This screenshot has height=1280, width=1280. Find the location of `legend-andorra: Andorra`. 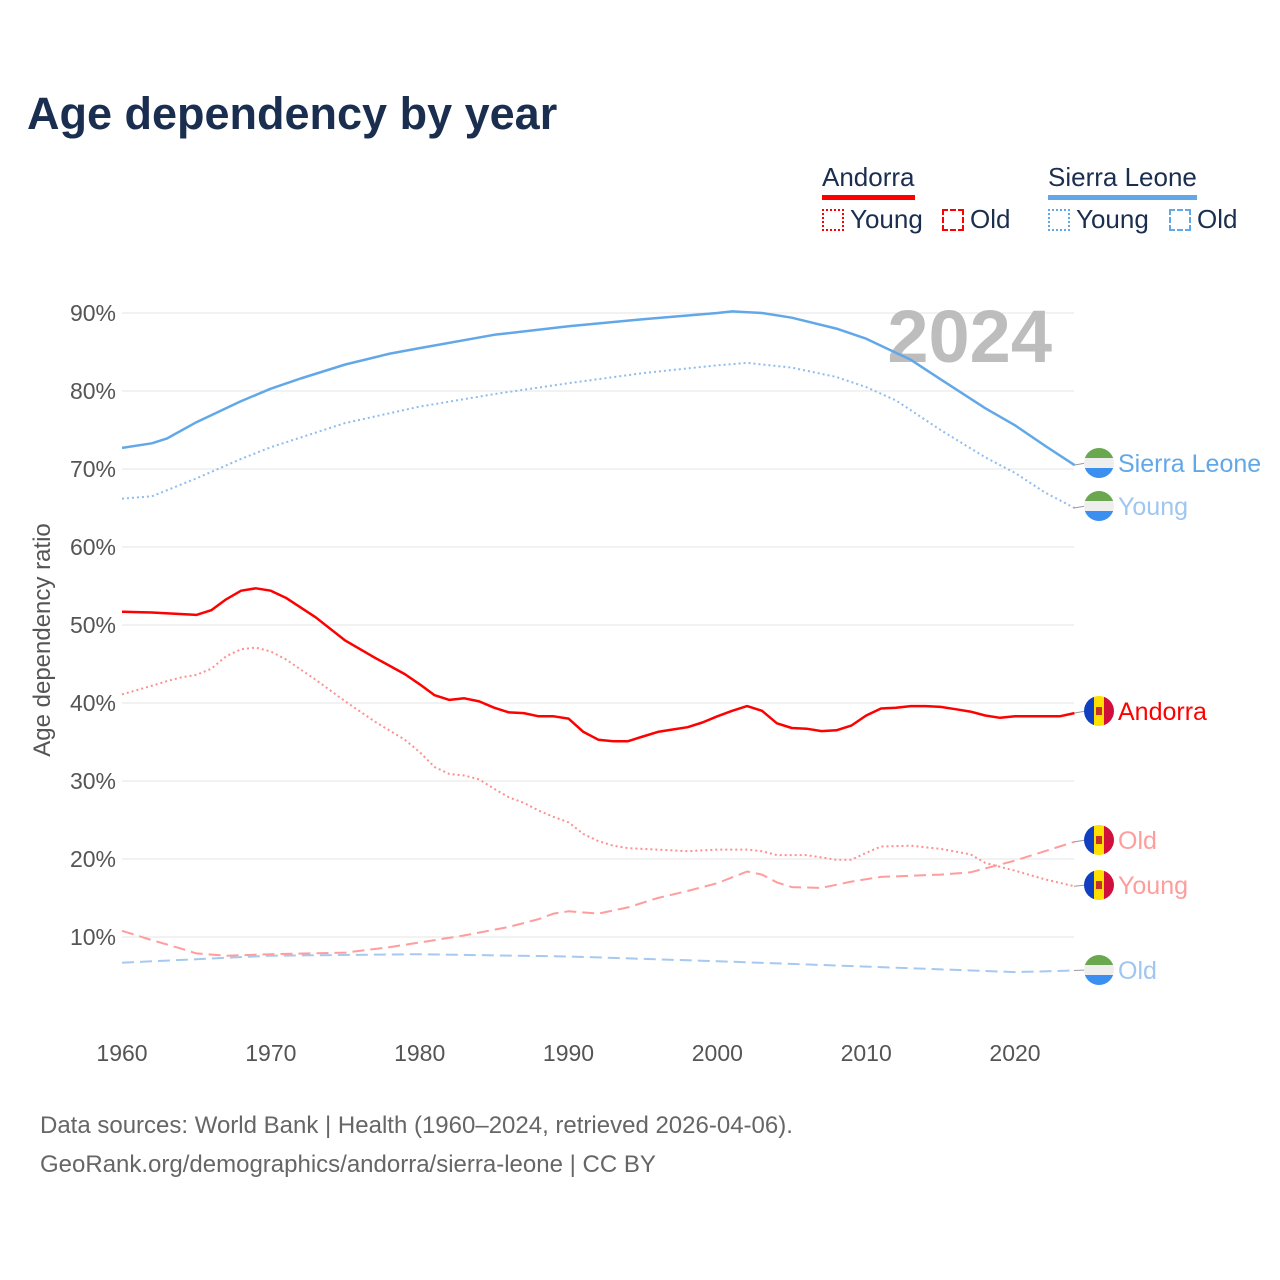

legend-andorra: Andorra is located at coordinates (868, 181).